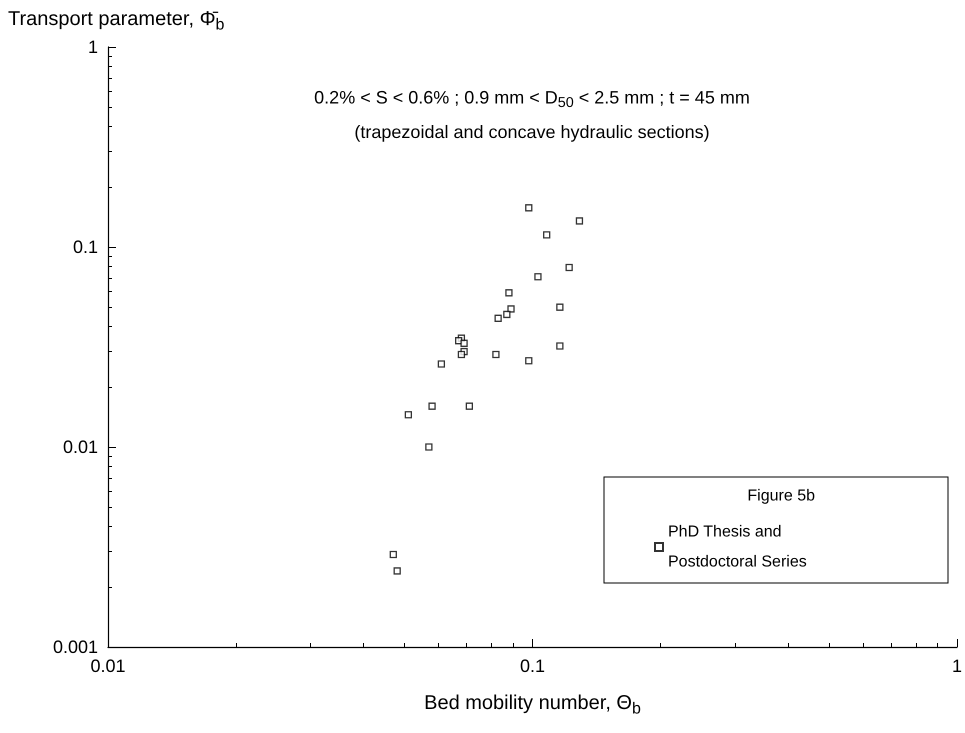 This screenshot has width=965, height=733. I want to click on y-tick-label: 1, so click(93, 47).